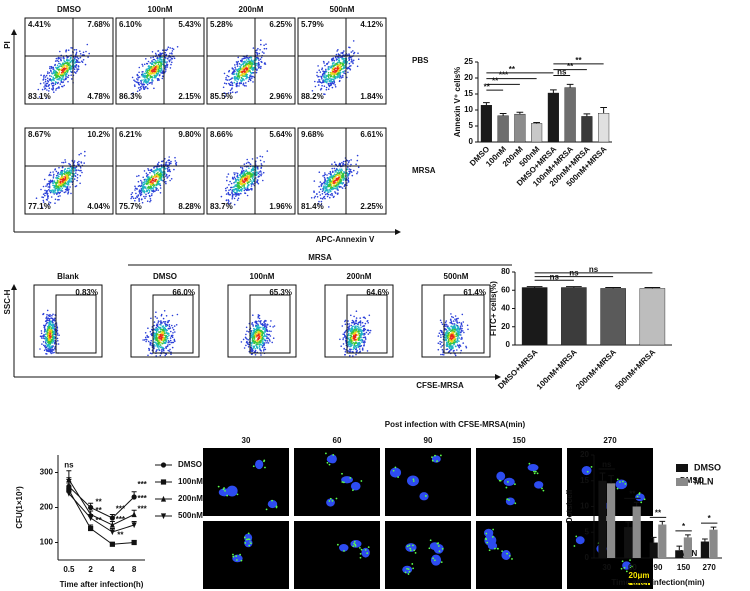 This screenshot has height=591, width=750. What do you see at coordinates (312, 24) in the screenshot?
I see `quadrant-percent: 5.79%` at bounding box center [312, 24].